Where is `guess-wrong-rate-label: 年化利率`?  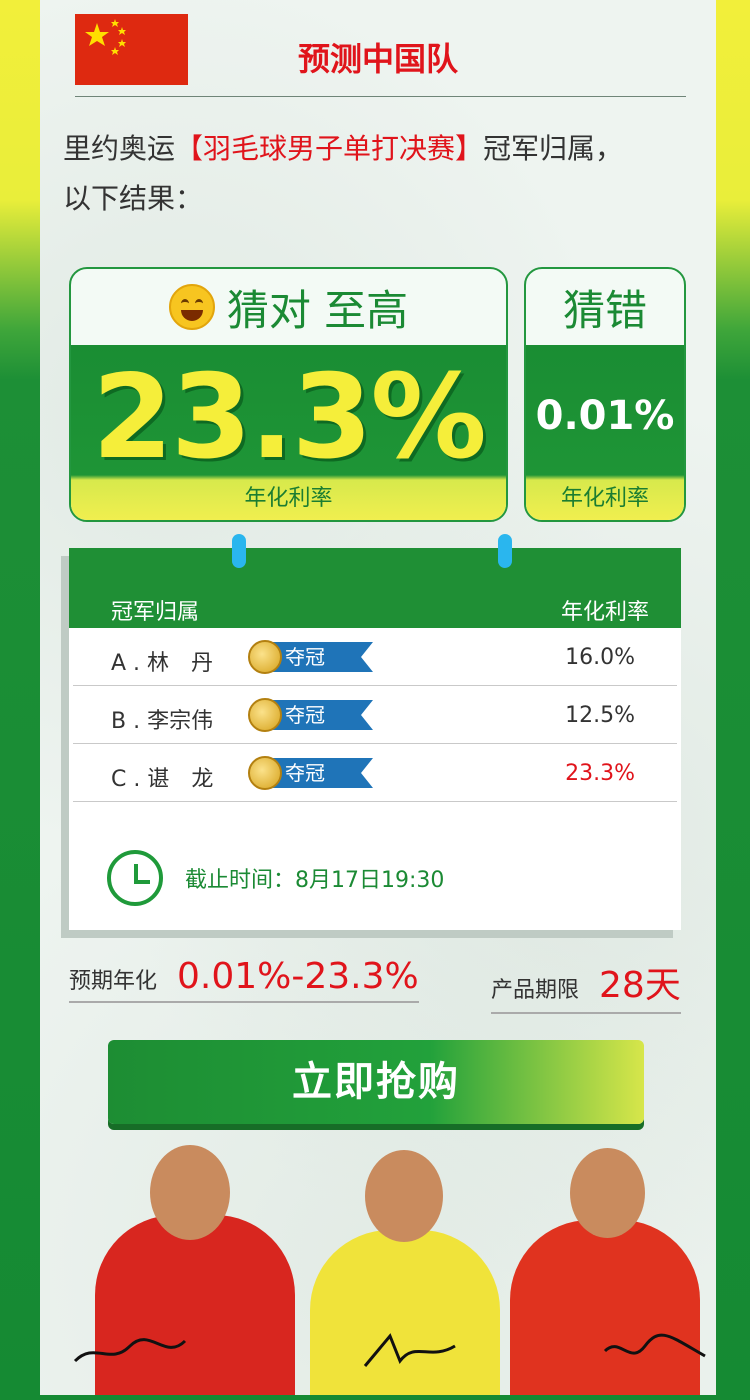 guess-wrong-rate-label: 年化利率 is located at coordinates (604, 498).